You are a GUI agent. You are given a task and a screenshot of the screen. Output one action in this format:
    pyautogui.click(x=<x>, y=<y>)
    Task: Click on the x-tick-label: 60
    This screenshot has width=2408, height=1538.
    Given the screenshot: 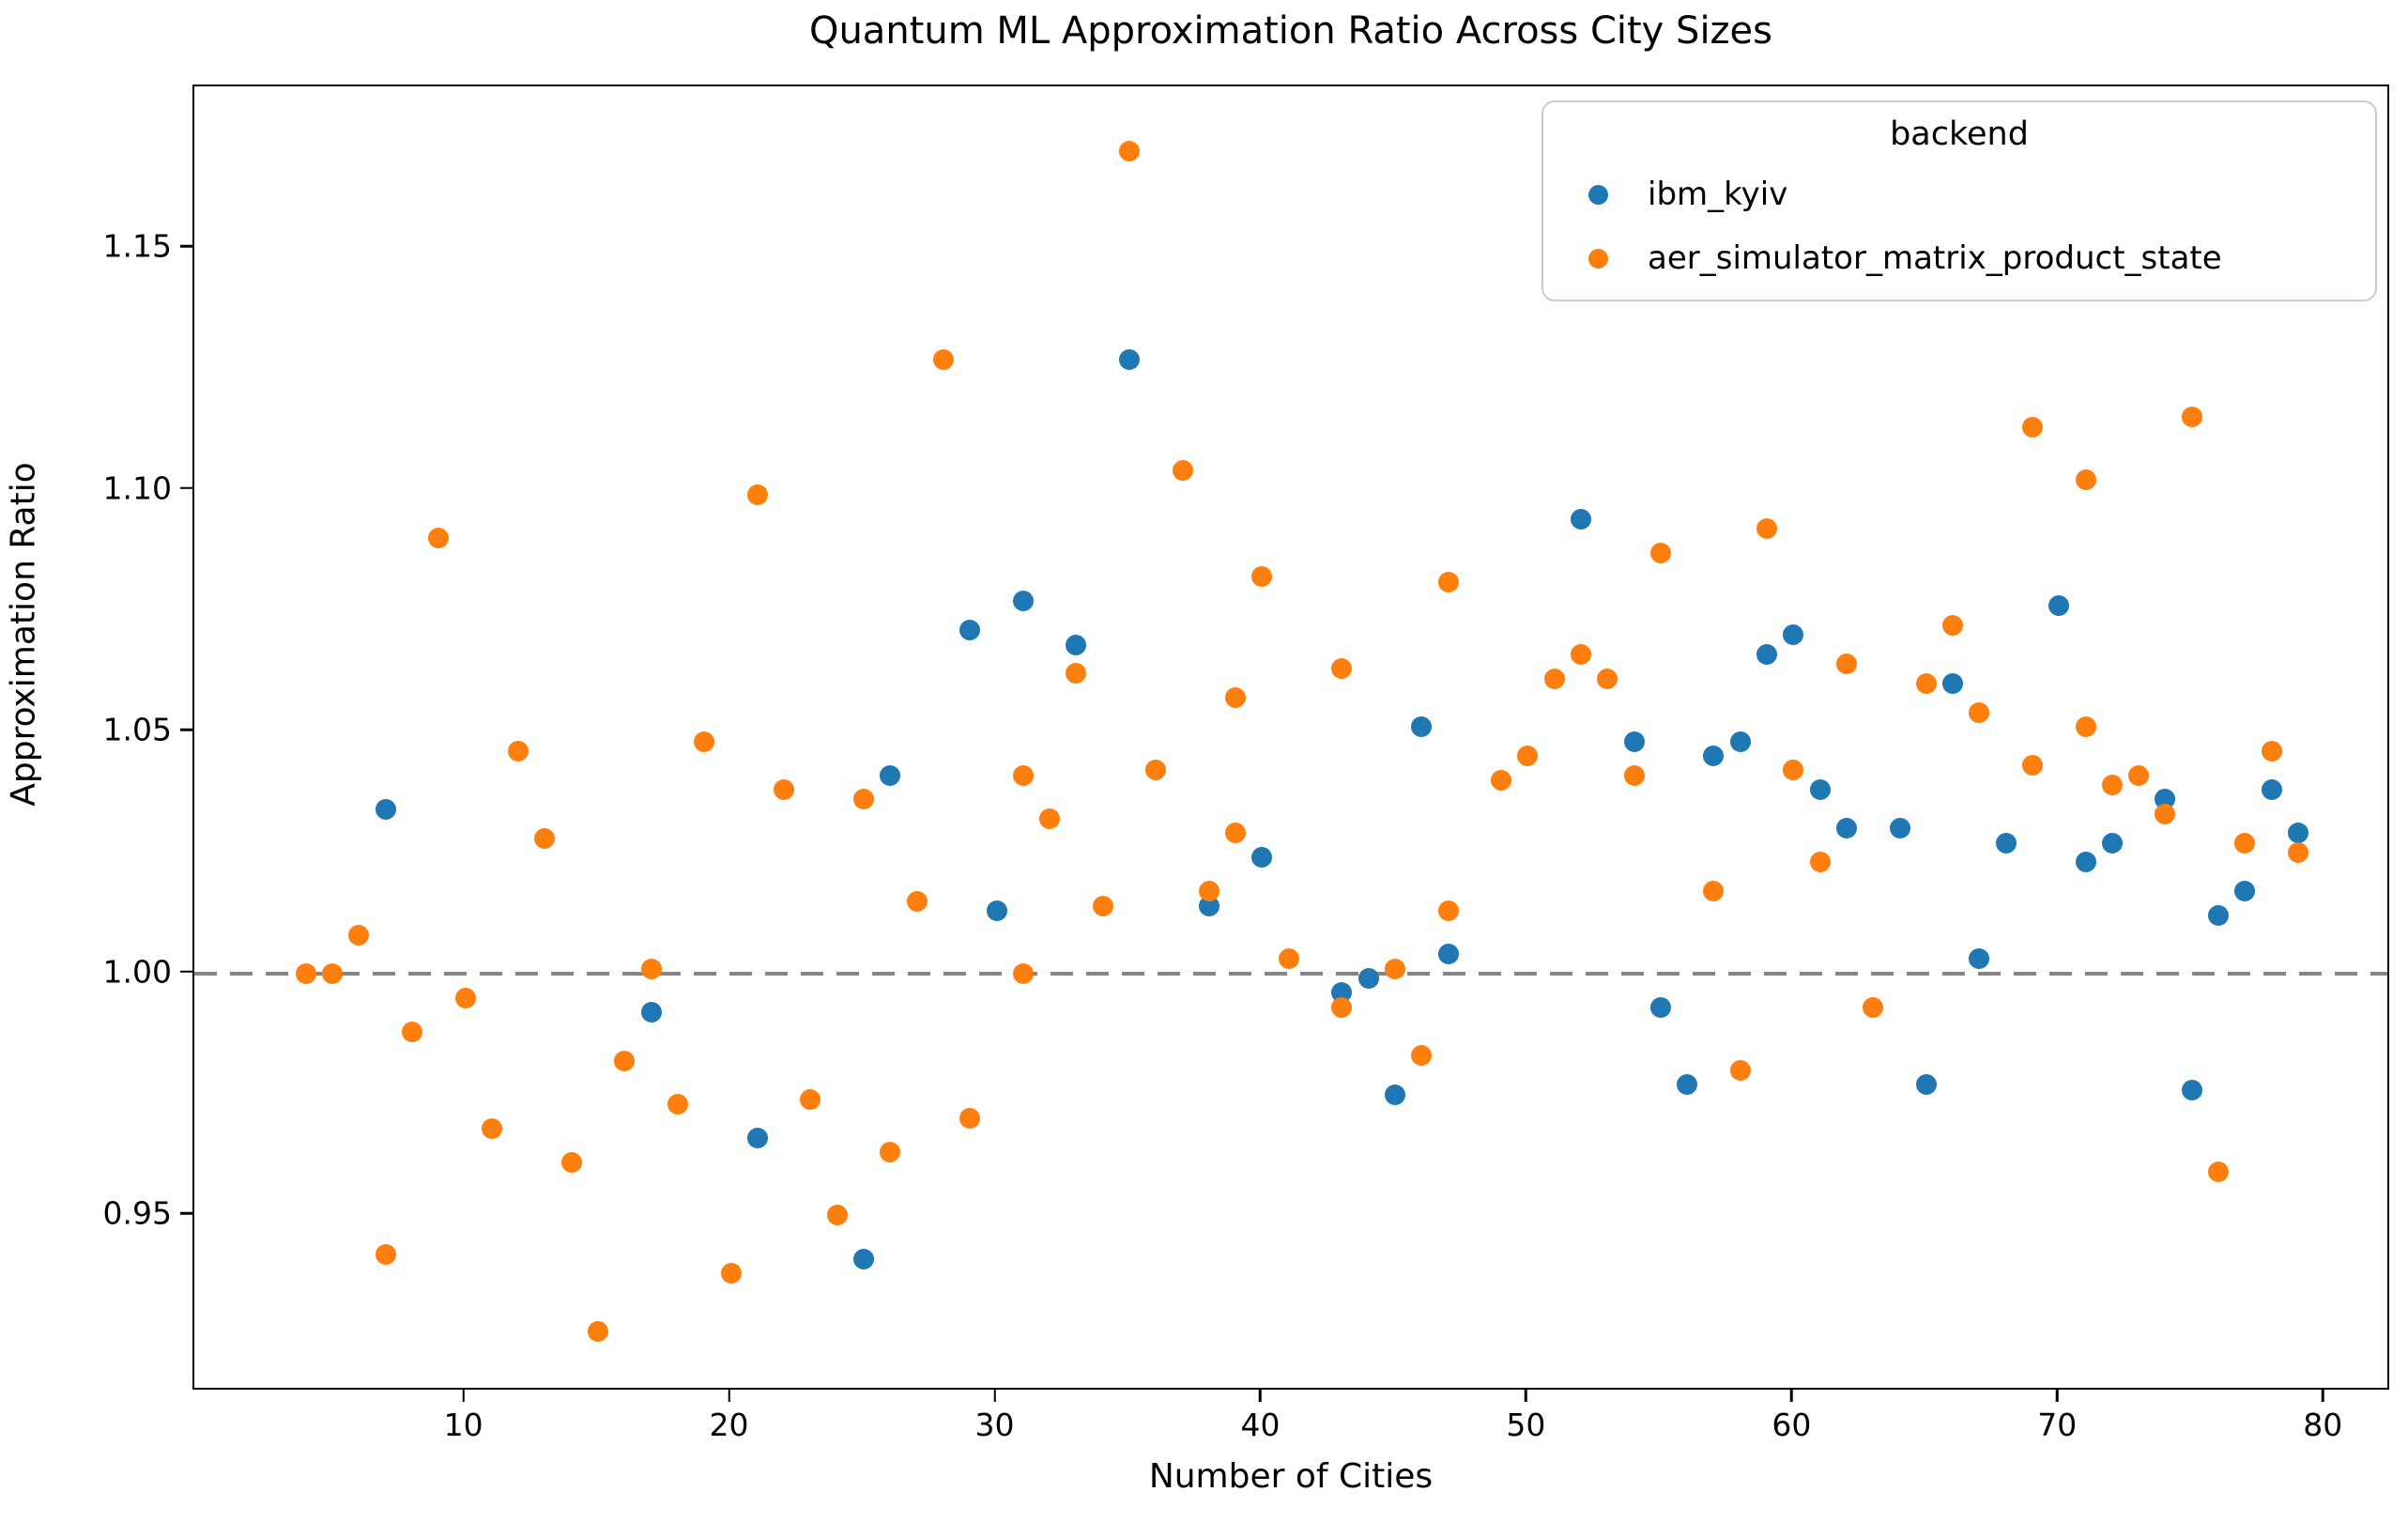 What is the action you would take?
    pyautogui.click(x=1791, y=1425)
    